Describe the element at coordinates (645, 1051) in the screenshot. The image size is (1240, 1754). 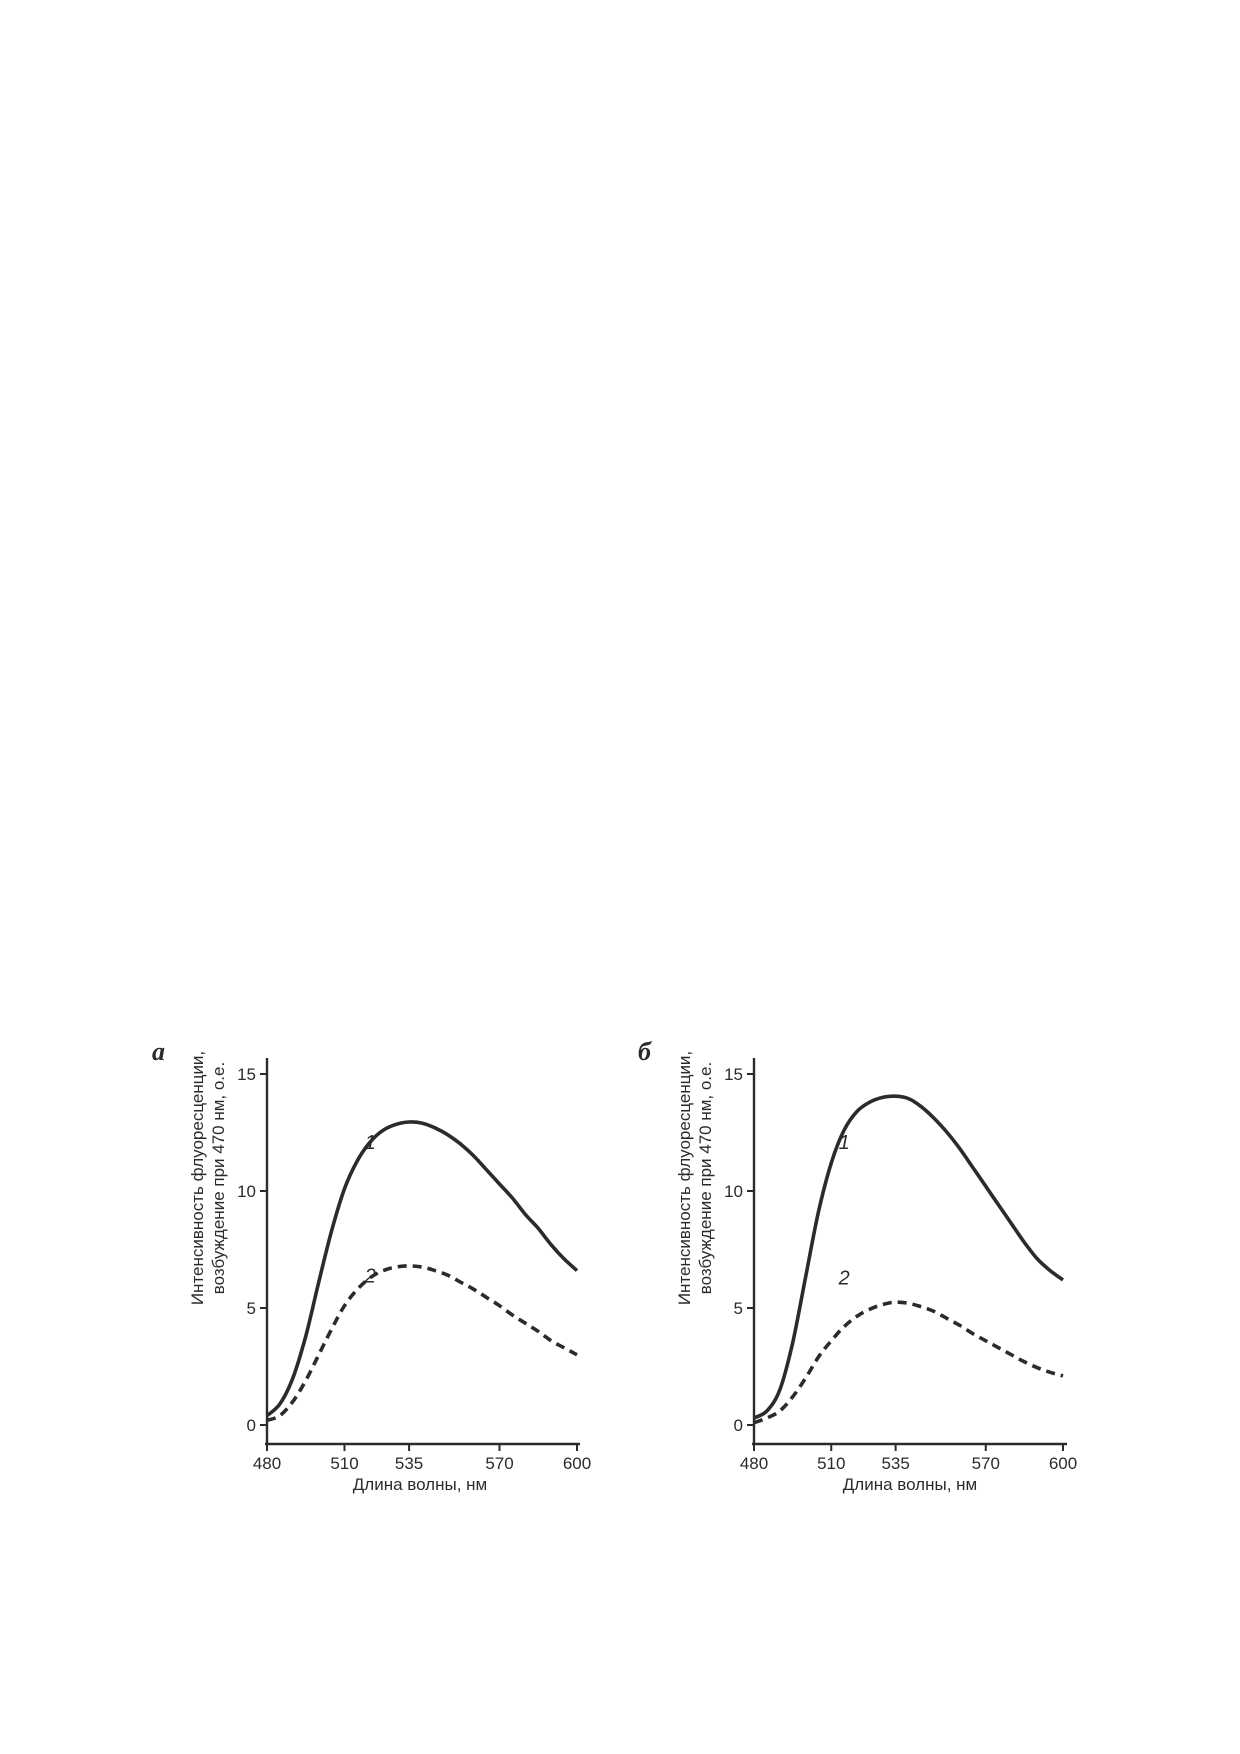
I see `panel-label-b: б` at that location.